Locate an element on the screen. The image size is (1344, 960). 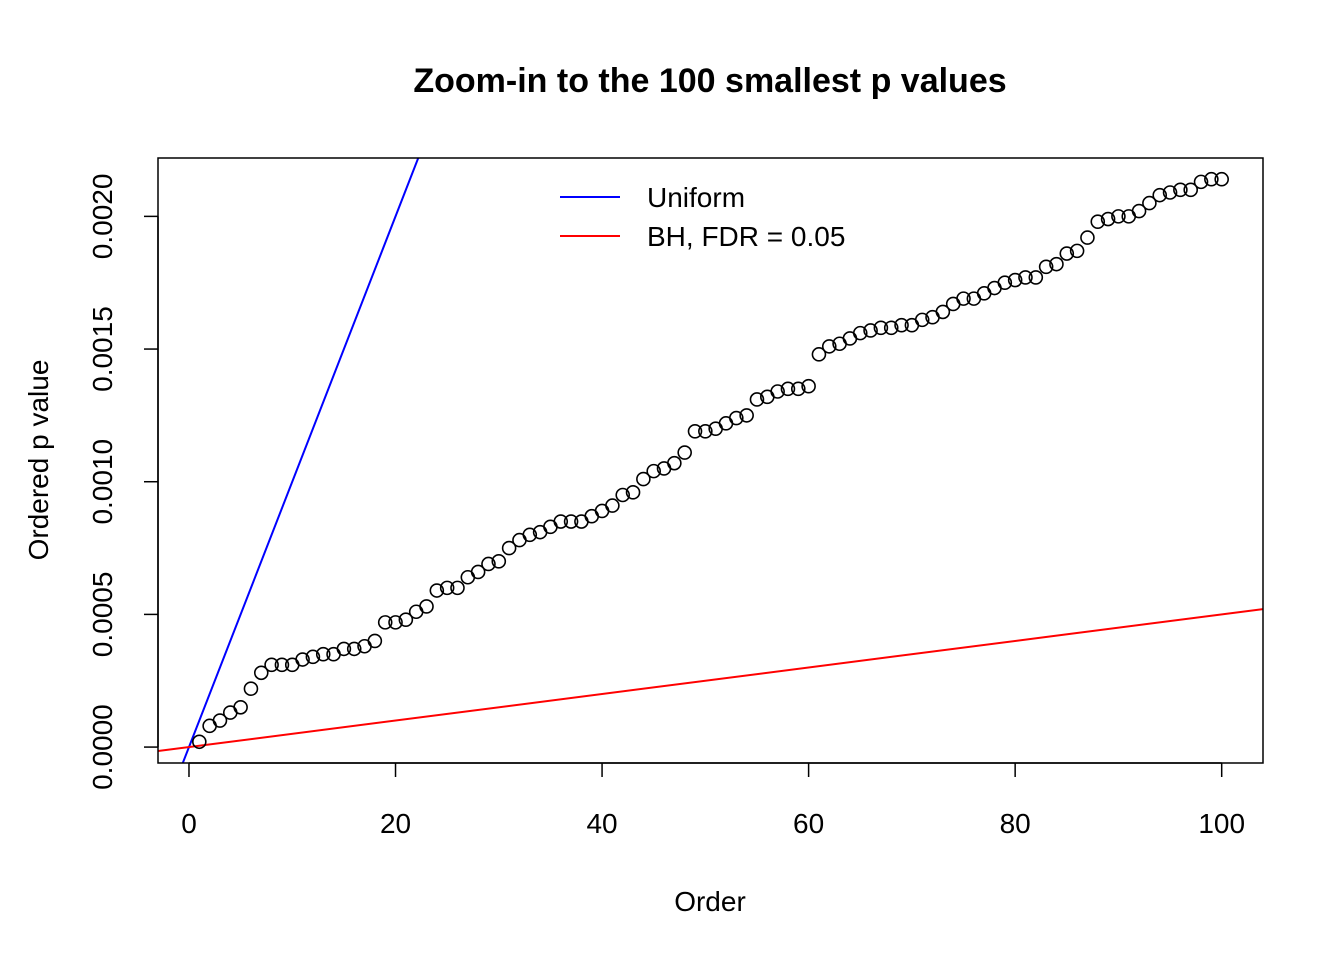
y-tick-label: 0.0010 is located at coordinates (102, 482).